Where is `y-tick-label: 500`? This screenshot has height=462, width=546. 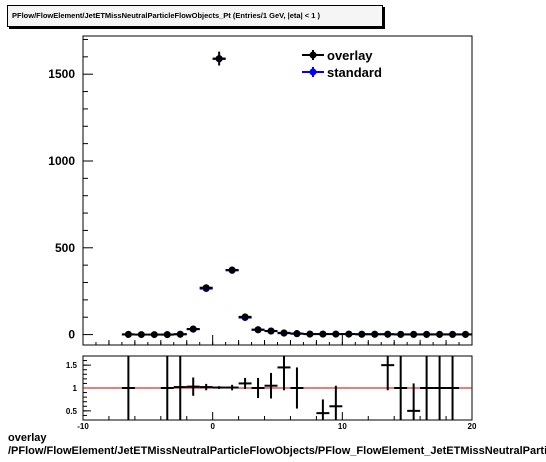 y-tick-label: 500 is located at coordinates (65, 248).